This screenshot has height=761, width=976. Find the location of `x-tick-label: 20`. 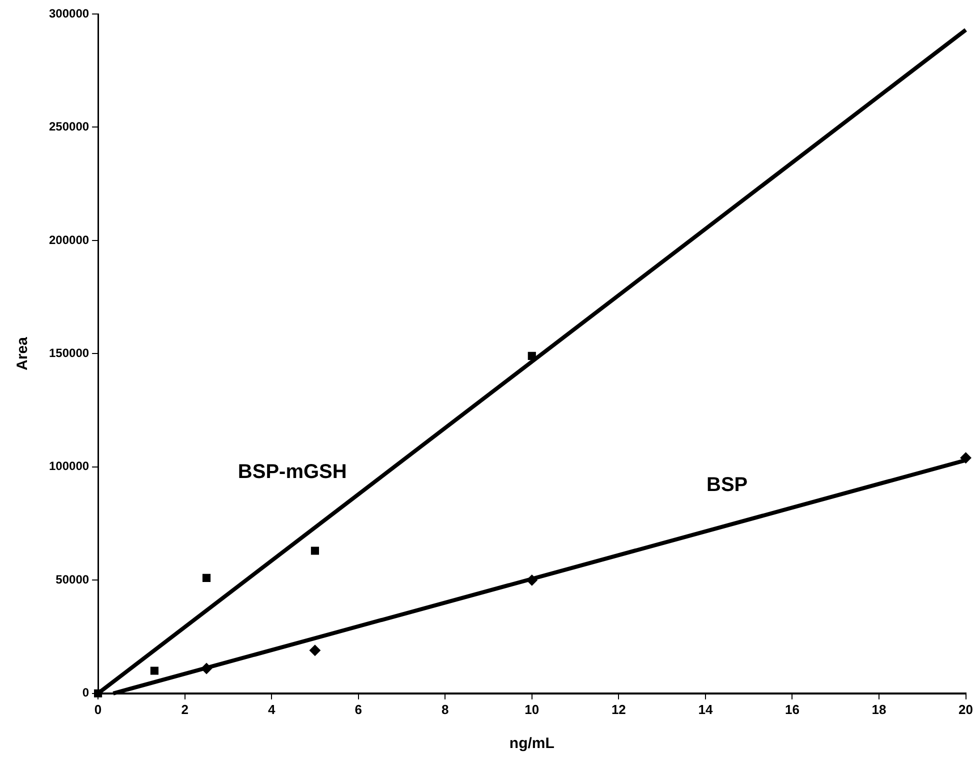

x-tick-label: 20 is located at coordinates (966, 709).